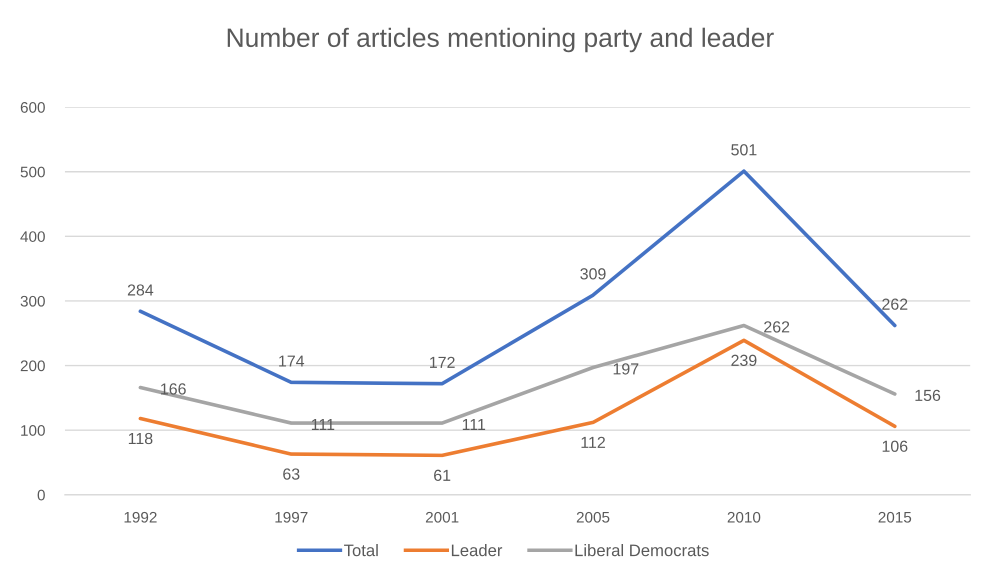  Describe the element at coordinates (32, 172) in the screenshot. I see `y-tick-label: 500` at that location.